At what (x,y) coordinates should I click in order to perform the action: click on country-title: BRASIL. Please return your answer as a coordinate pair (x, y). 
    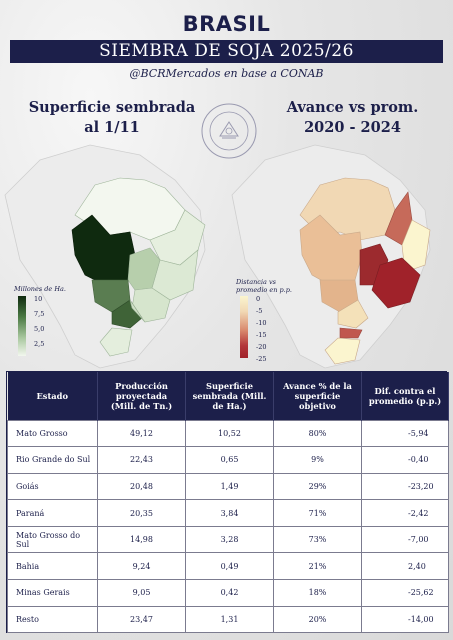
    Looking at the image, I should click on (226, 24).